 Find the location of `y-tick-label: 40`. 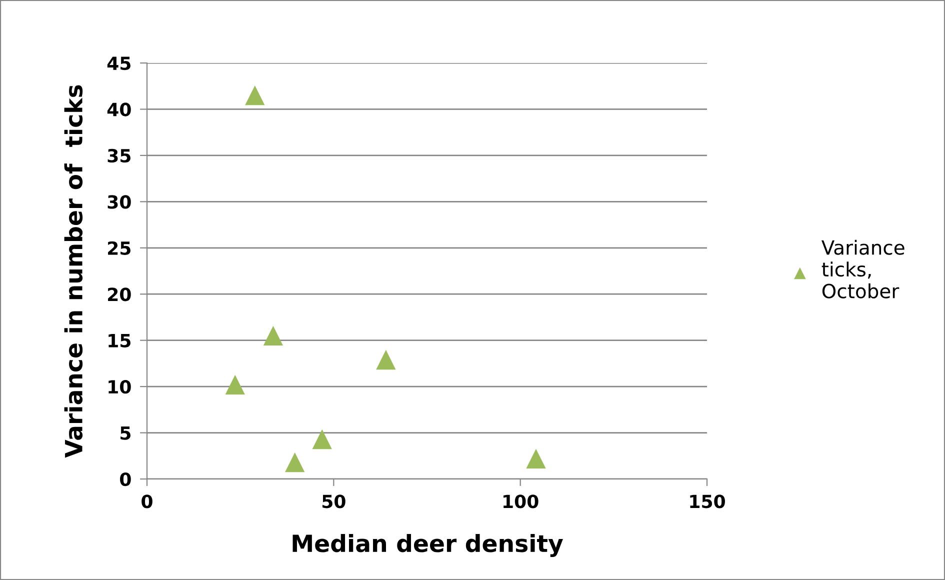

y-tick-label: 40 is located at coordinates (119, 109).